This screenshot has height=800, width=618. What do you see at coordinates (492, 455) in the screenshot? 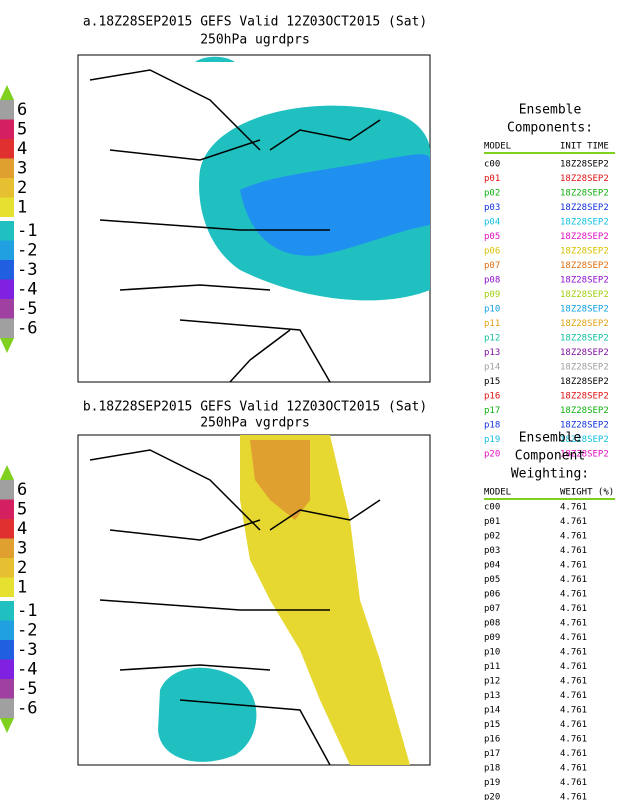
I see `model: p20` at bounding box center [492, 455].